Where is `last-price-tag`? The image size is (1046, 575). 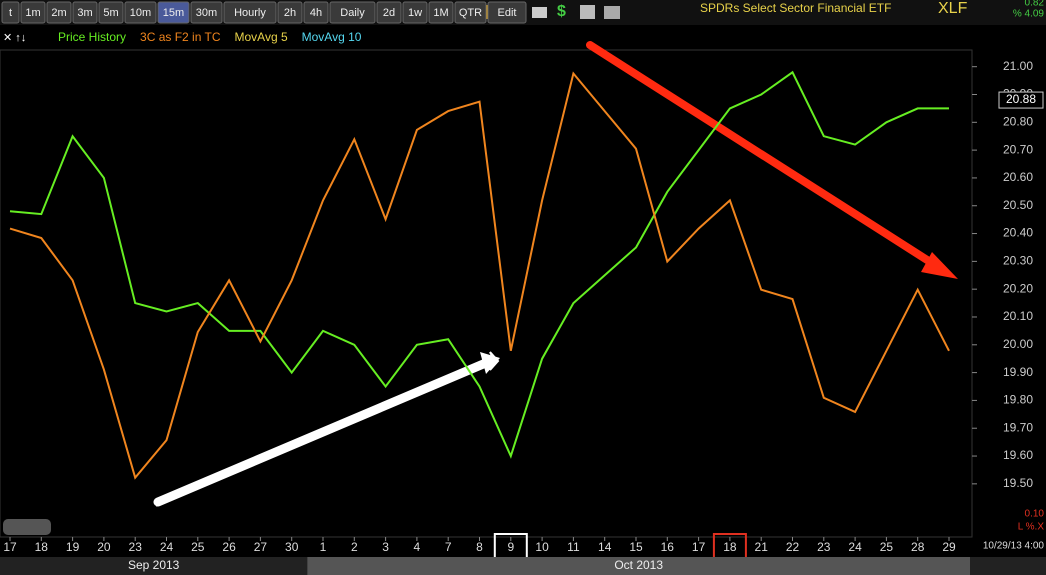 last-price-tag is located at coordinates (1021, 100).